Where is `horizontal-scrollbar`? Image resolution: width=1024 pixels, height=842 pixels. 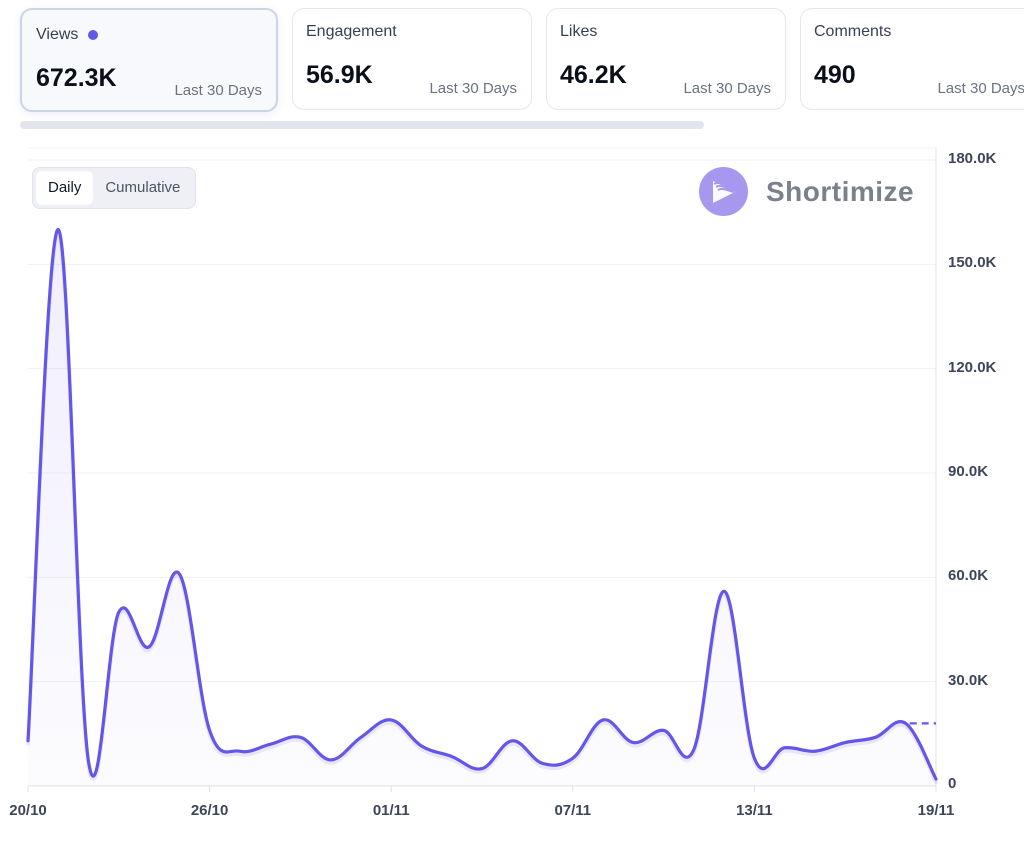 horizontal-scrollbar is located at coordinates (362, 125).